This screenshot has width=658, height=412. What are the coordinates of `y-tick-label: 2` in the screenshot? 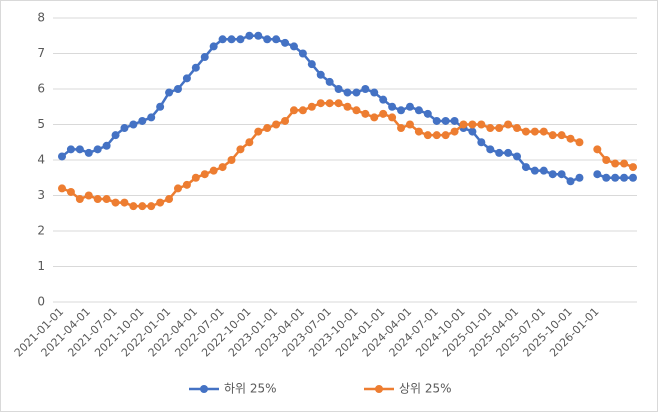 It's located at (41, 231).